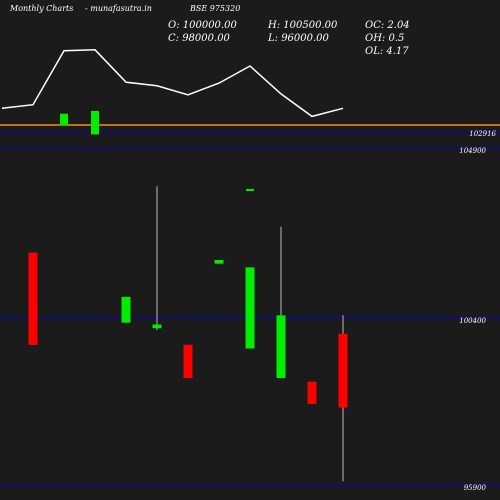  I want to click on candle-marker, so click(250, 190).